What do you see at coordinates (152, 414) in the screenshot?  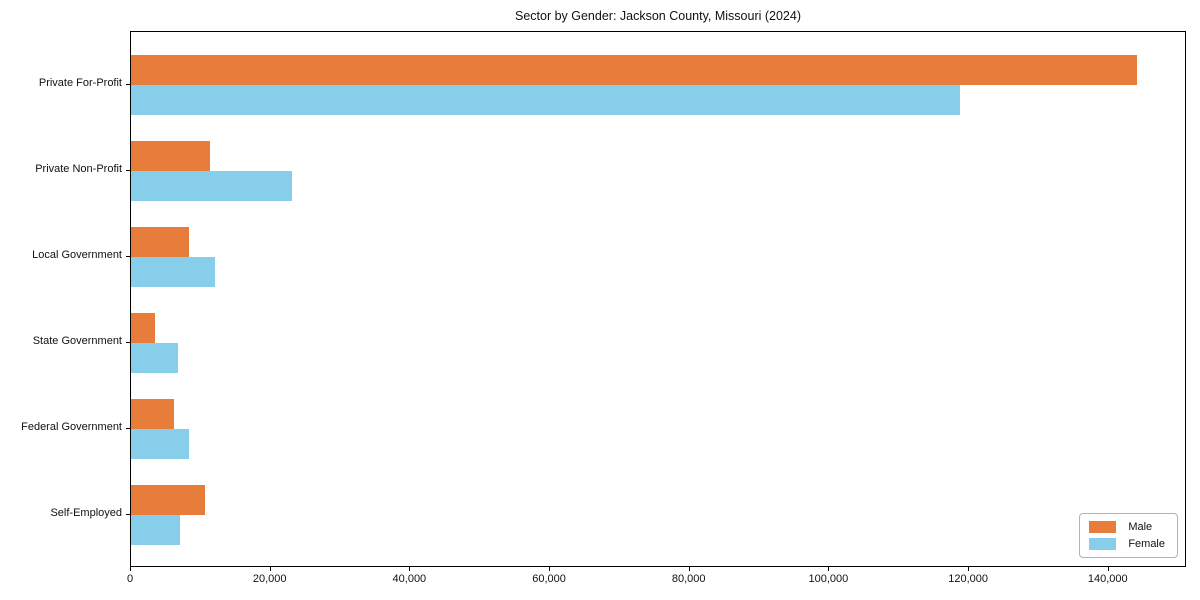 I see `bar-male-federal-government` at bounding box center [152, 414].